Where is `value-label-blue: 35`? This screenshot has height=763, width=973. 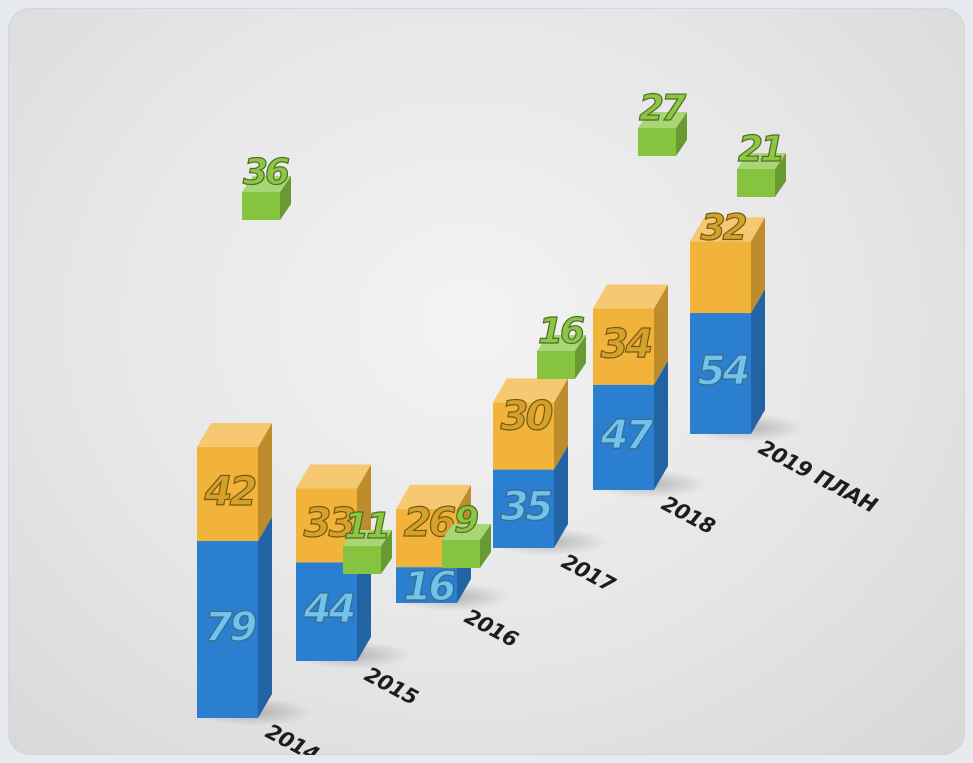
value-label-blue: 35 is located at coordinates (526, 507).